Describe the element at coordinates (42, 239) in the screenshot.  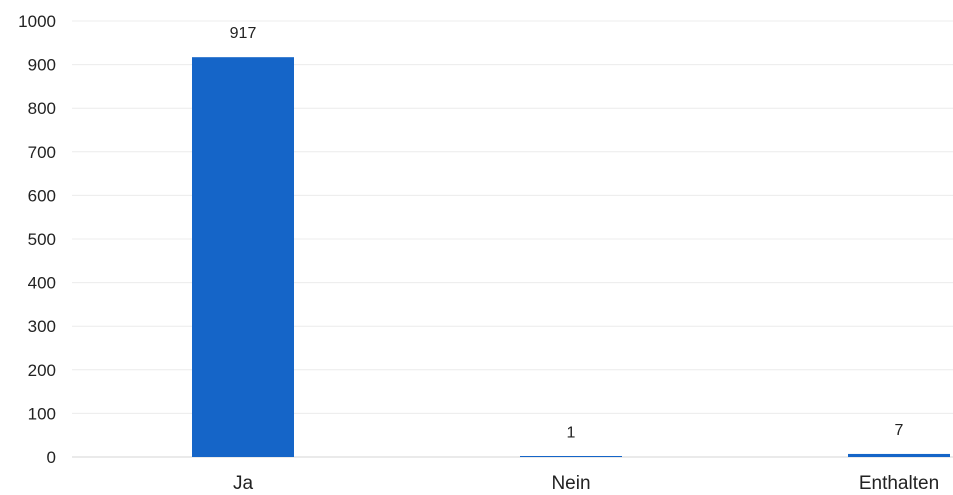
I see `y-tick-label-500: 500` at that location.